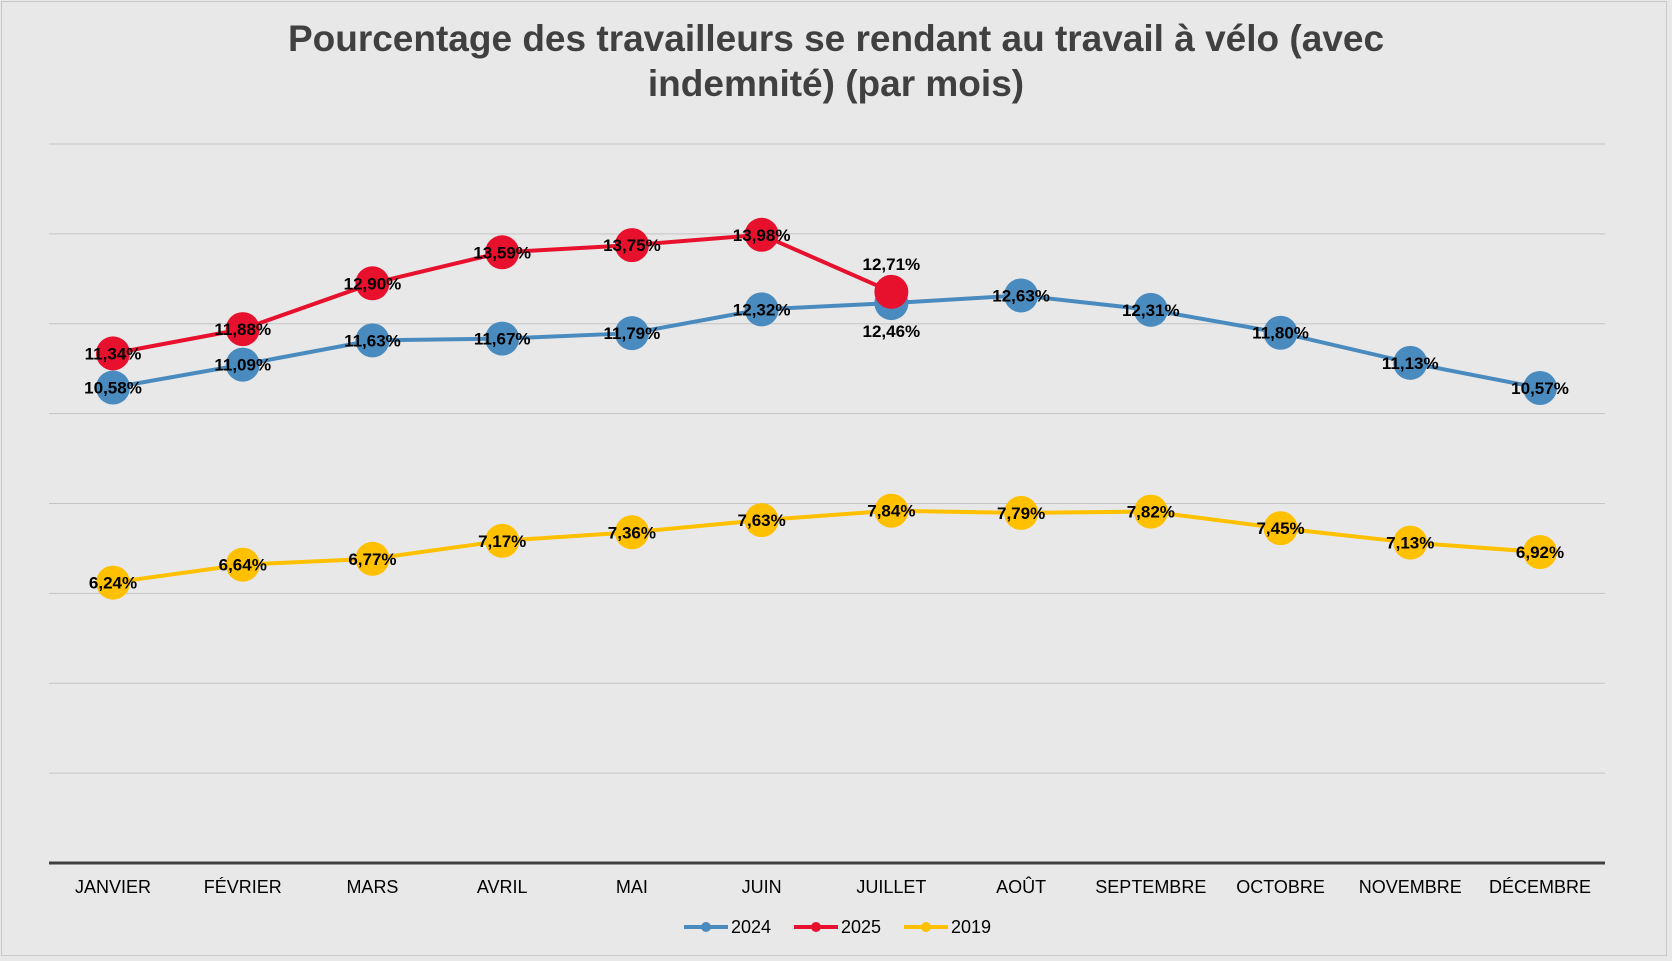 This screenshot has width=1672, height=961. Describe the element at coordinates (816, 927) in the screenshot. I see `legend-marker-2025` at that location.